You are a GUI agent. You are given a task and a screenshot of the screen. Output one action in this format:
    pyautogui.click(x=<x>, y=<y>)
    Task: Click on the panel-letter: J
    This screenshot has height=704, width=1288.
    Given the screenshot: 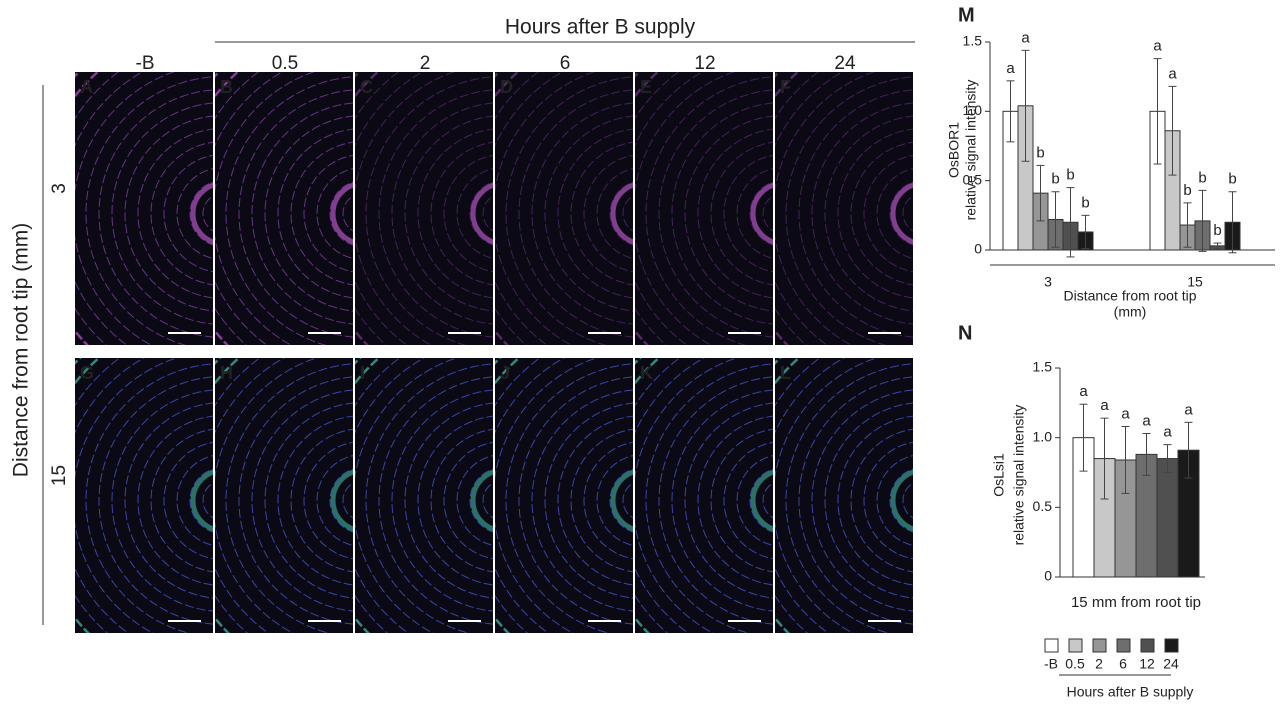 What is the action you would take?
    pyautogui.click(x=505, y=373)
    